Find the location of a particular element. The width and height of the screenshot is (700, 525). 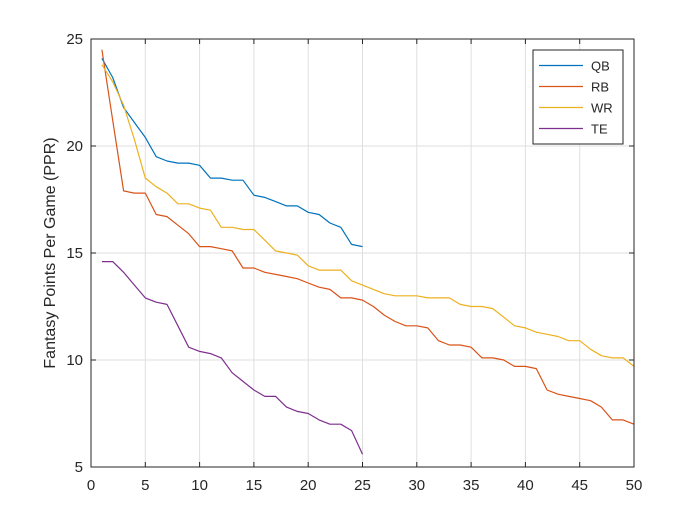

legend: QB RB WR TE is located at coordinates (578, 97).